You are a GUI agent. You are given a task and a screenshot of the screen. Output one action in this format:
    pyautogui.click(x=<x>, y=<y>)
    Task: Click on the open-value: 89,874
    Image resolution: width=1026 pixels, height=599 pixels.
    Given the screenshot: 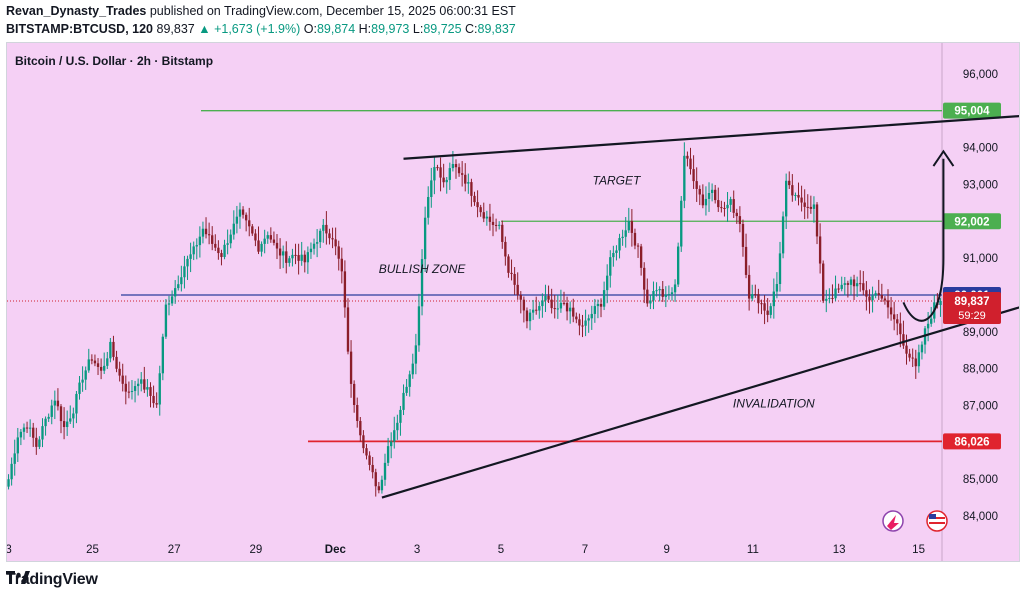 What is the action you would take?
    pyautogui.click(x=336, y=29)
    